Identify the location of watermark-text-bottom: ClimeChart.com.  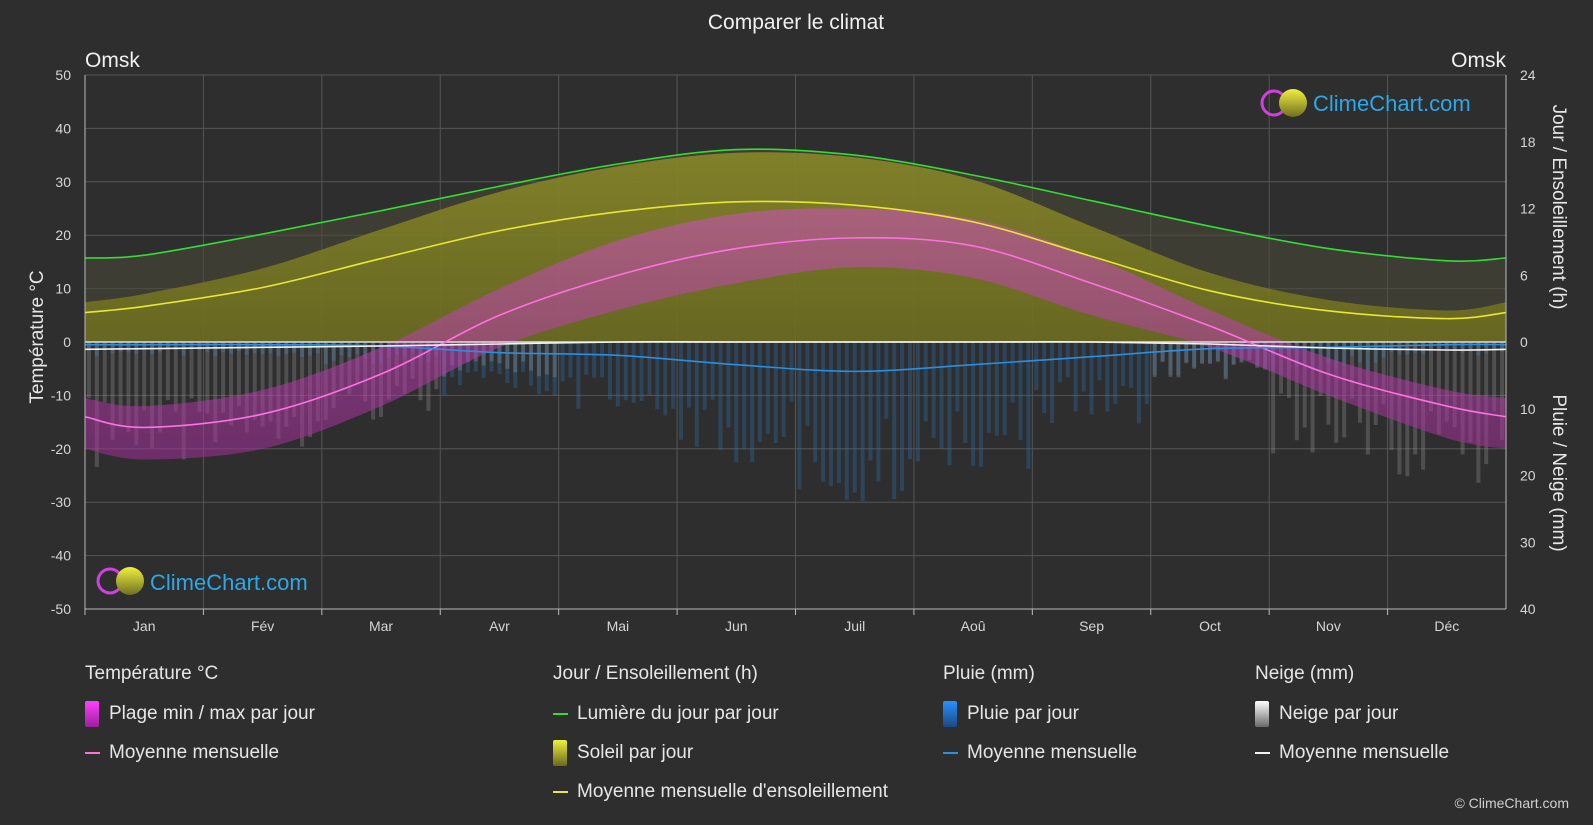
(229, 582).